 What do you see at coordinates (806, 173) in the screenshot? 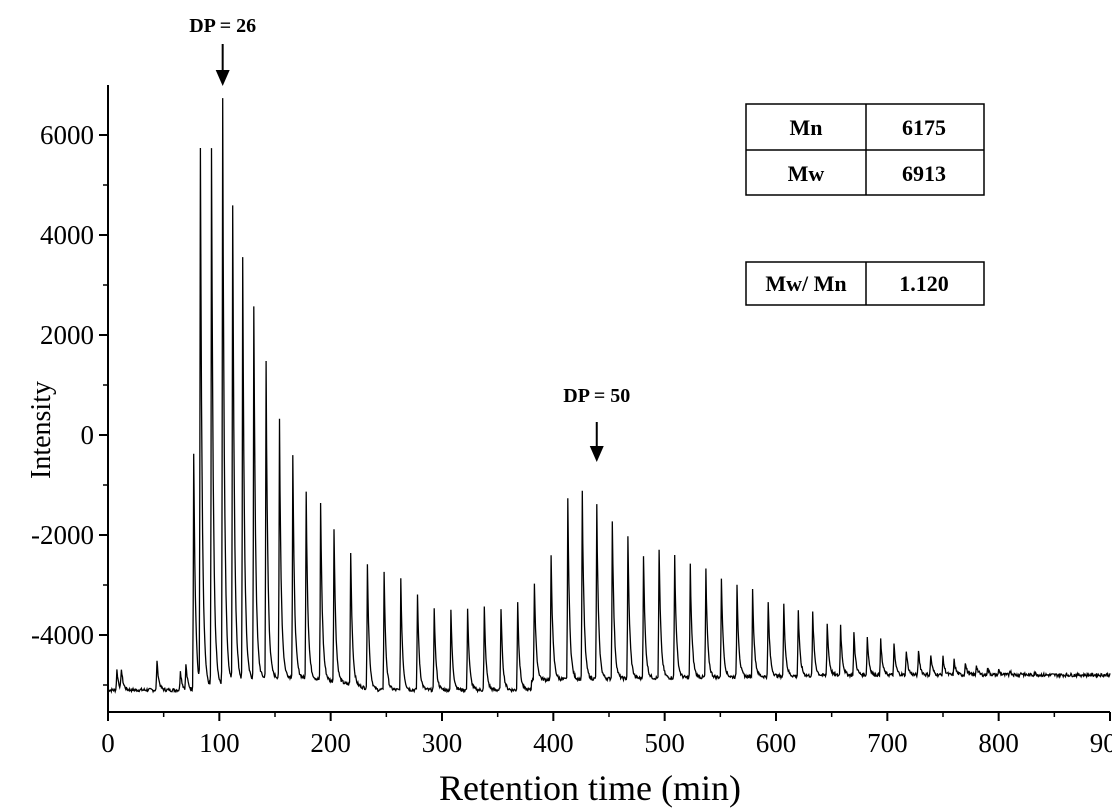
I see `table-cell-mw-label: Mw` at bounding box center [806, 173].